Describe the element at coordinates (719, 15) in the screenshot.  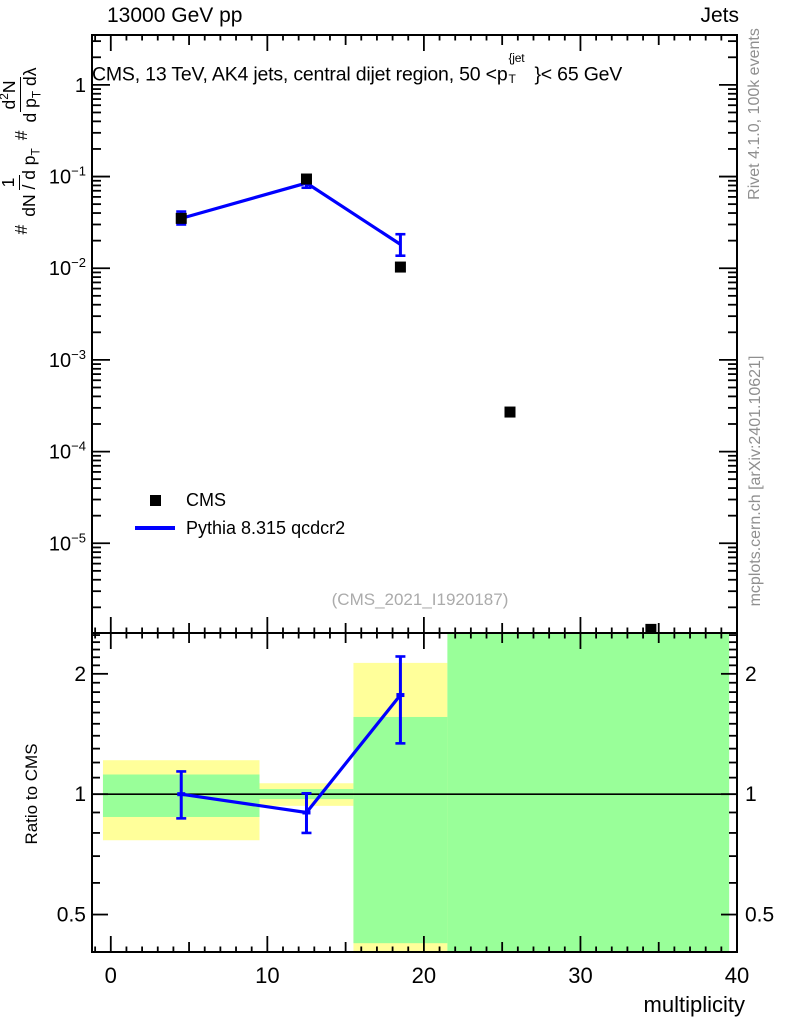
I see `analysis-group-label: Jets` at that location.